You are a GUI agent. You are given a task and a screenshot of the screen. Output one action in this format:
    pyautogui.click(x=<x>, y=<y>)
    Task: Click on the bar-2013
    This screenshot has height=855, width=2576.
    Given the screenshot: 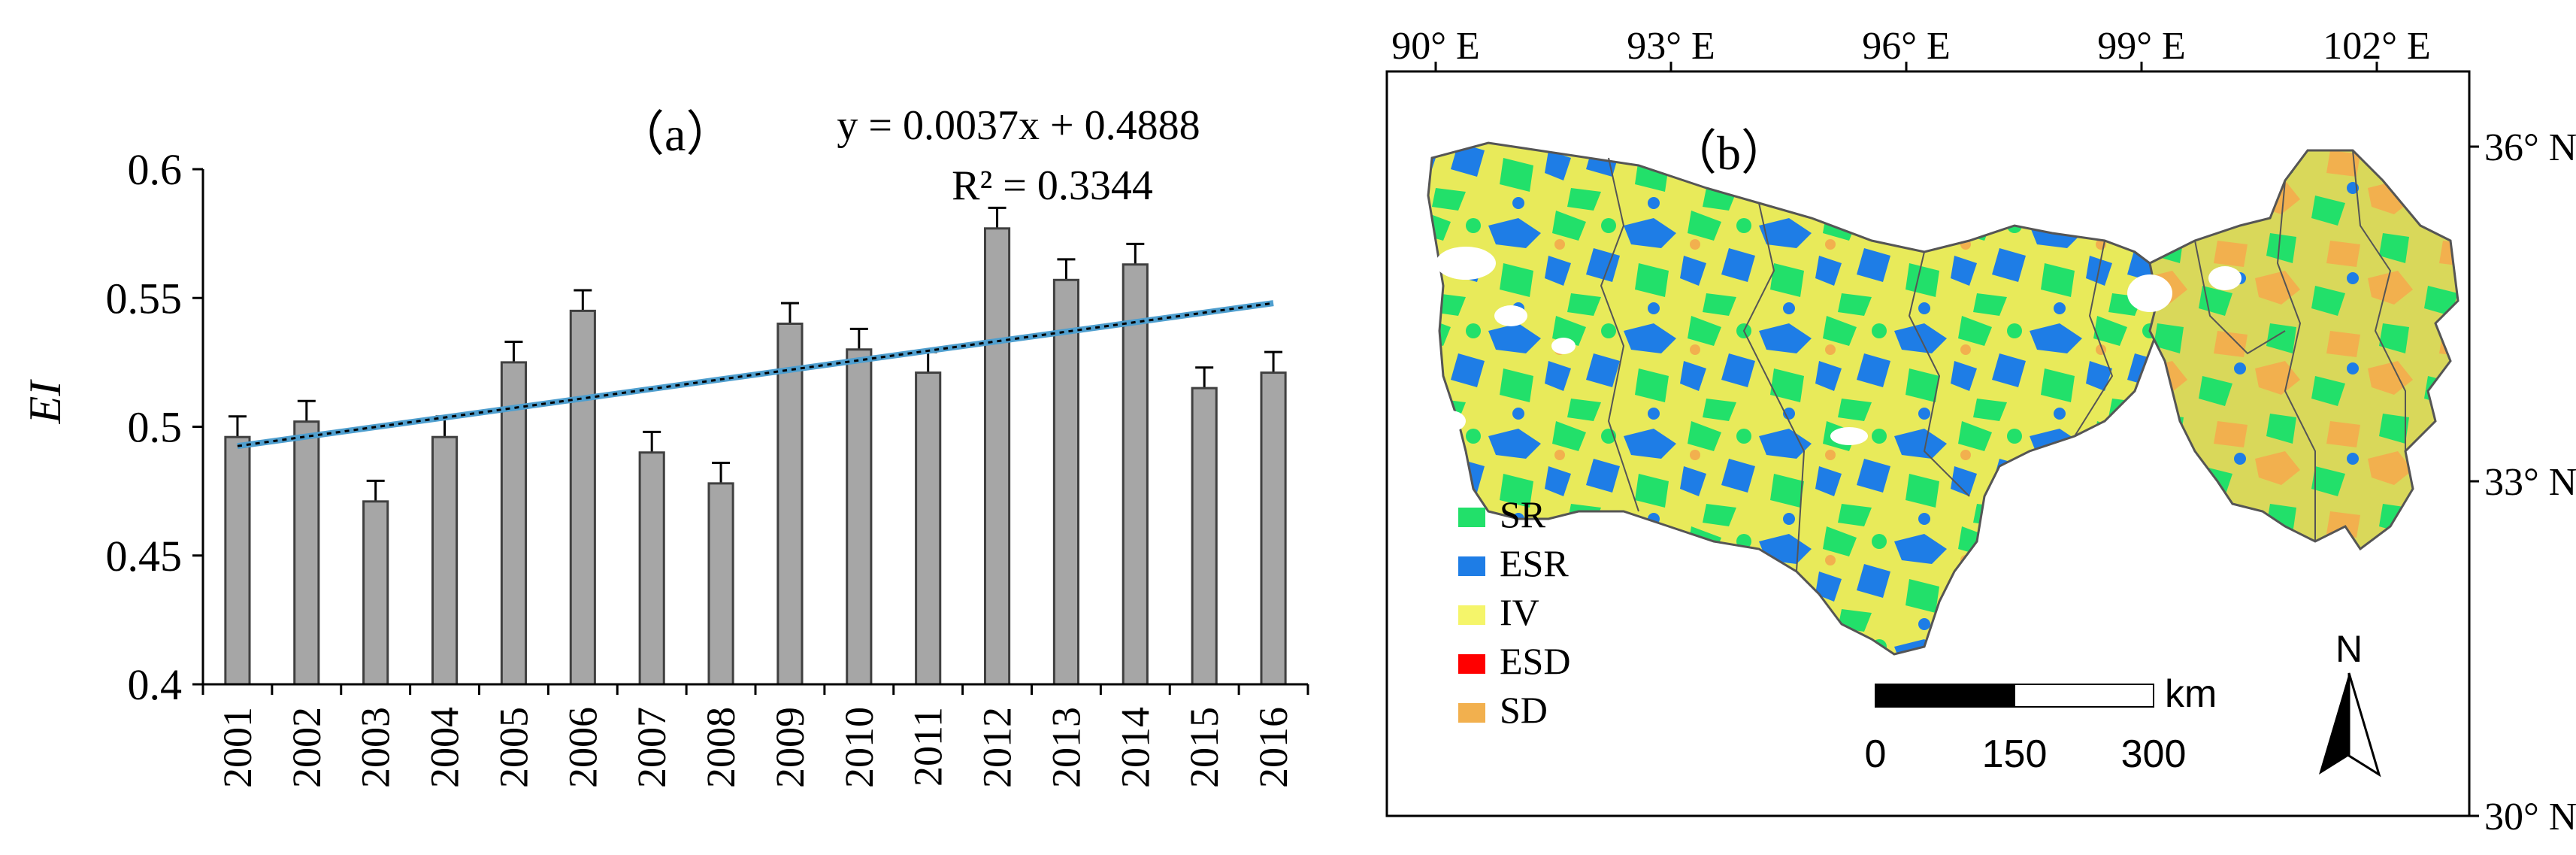 What is the action you would take?
    pyautogui.click(x=1066, y=482)
    